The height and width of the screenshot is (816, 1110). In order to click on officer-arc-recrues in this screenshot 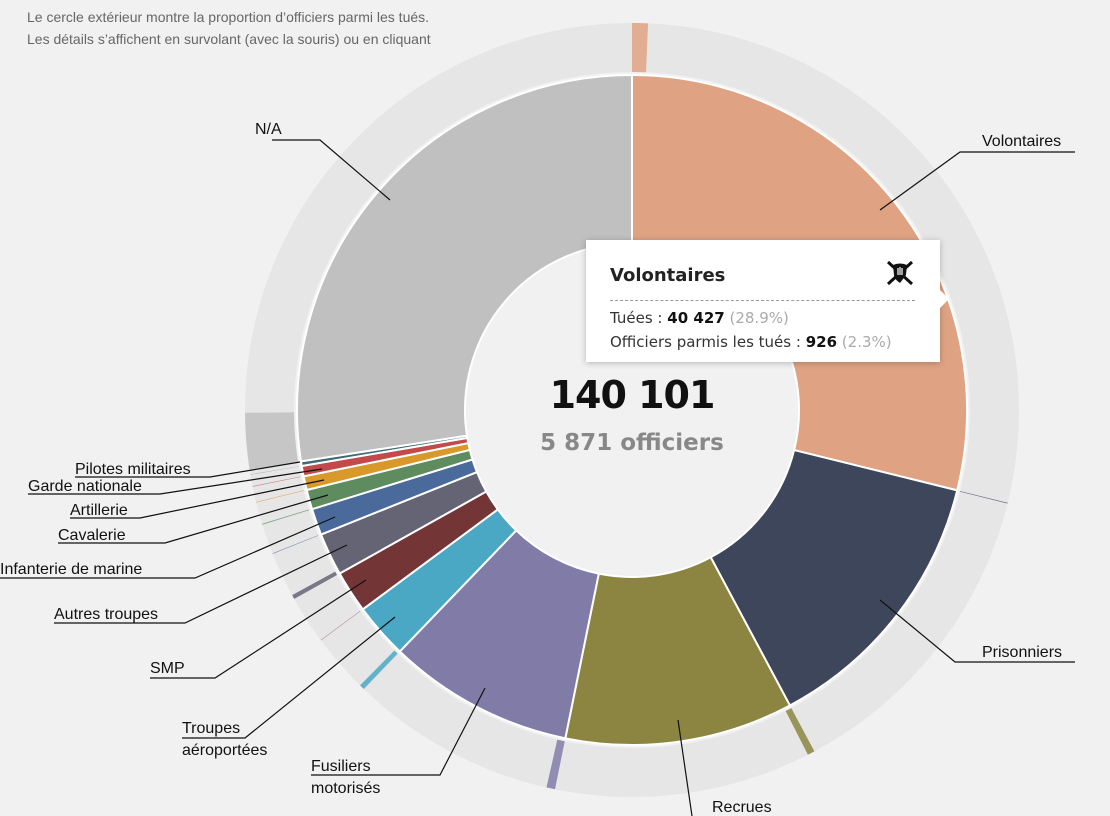, I will do `click(800, 731)`.